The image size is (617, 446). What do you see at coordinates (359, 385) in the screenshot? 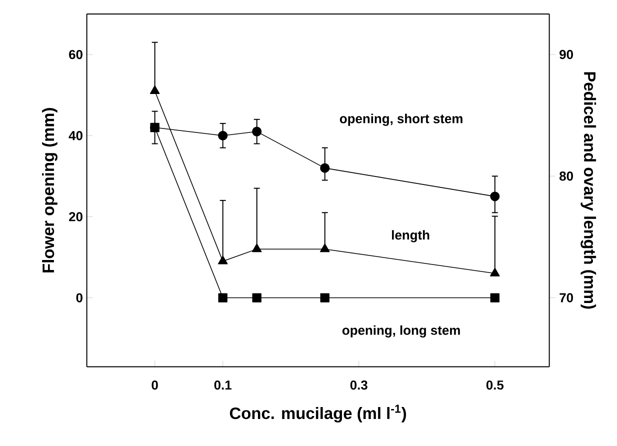
I see `x-tick-label: 0.3` at bounding box center [359, 385].